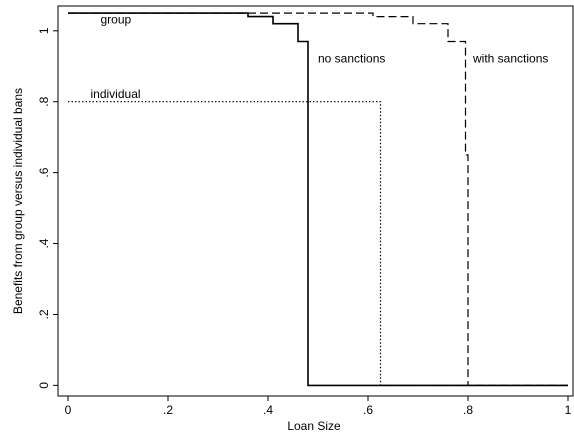 Image resolution: width=574 pixels, height=434 pixels. What do you see at coordinates (468, 410) in the screenshot?
I see `x-tick-label: .8` at bounding box center [468, 410].